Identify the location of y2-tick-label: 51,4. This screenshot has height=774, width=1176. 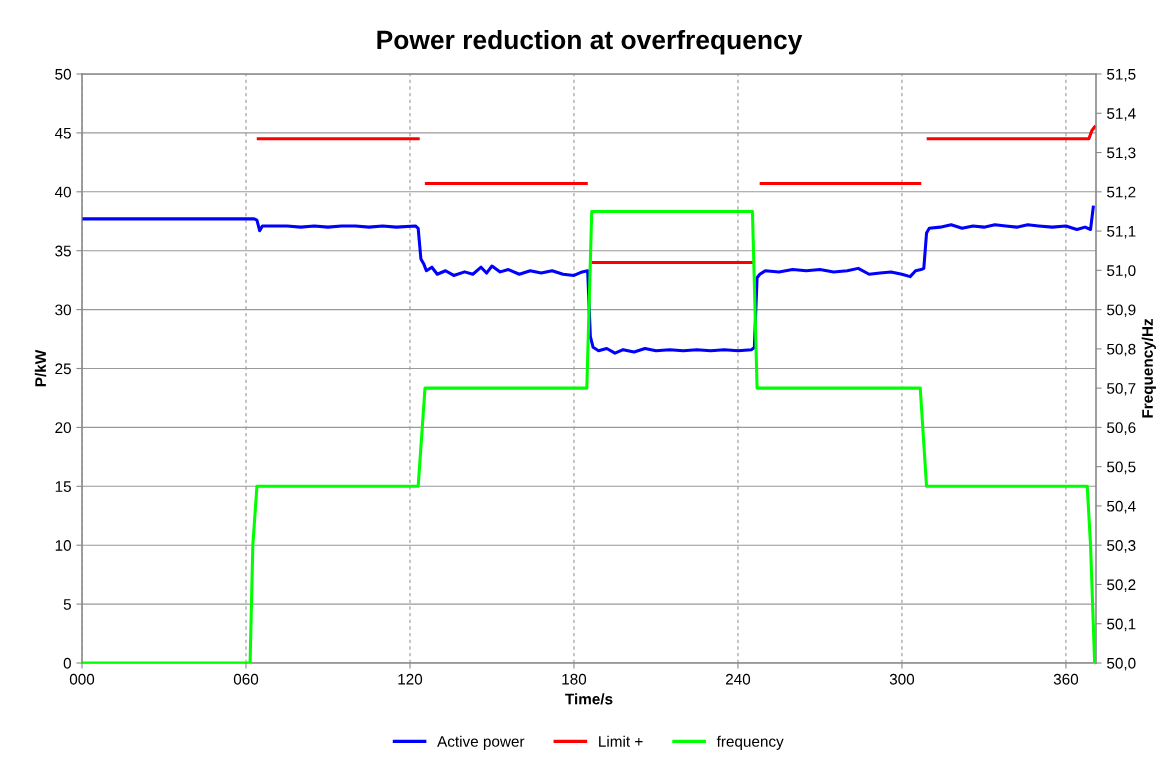
(1121, 114).